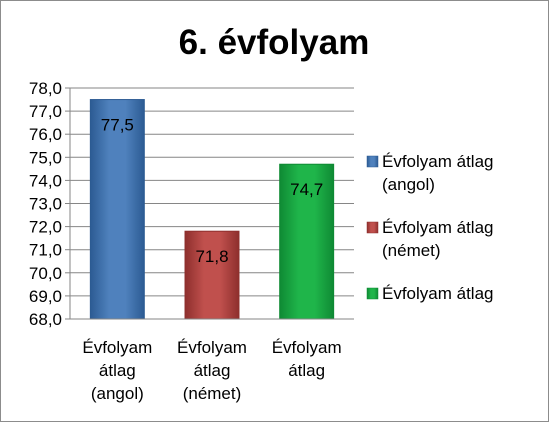 This screenshot has height=422, width=549. I want to click on legend-label: (angol), so click(408, 184).